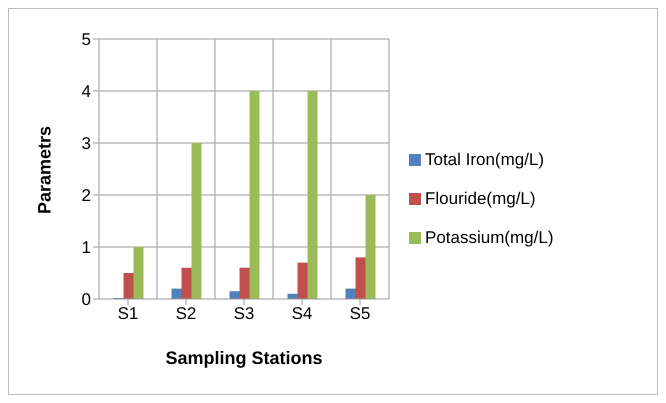  I want to click on x-tick-label: S2, so click(186, 314).